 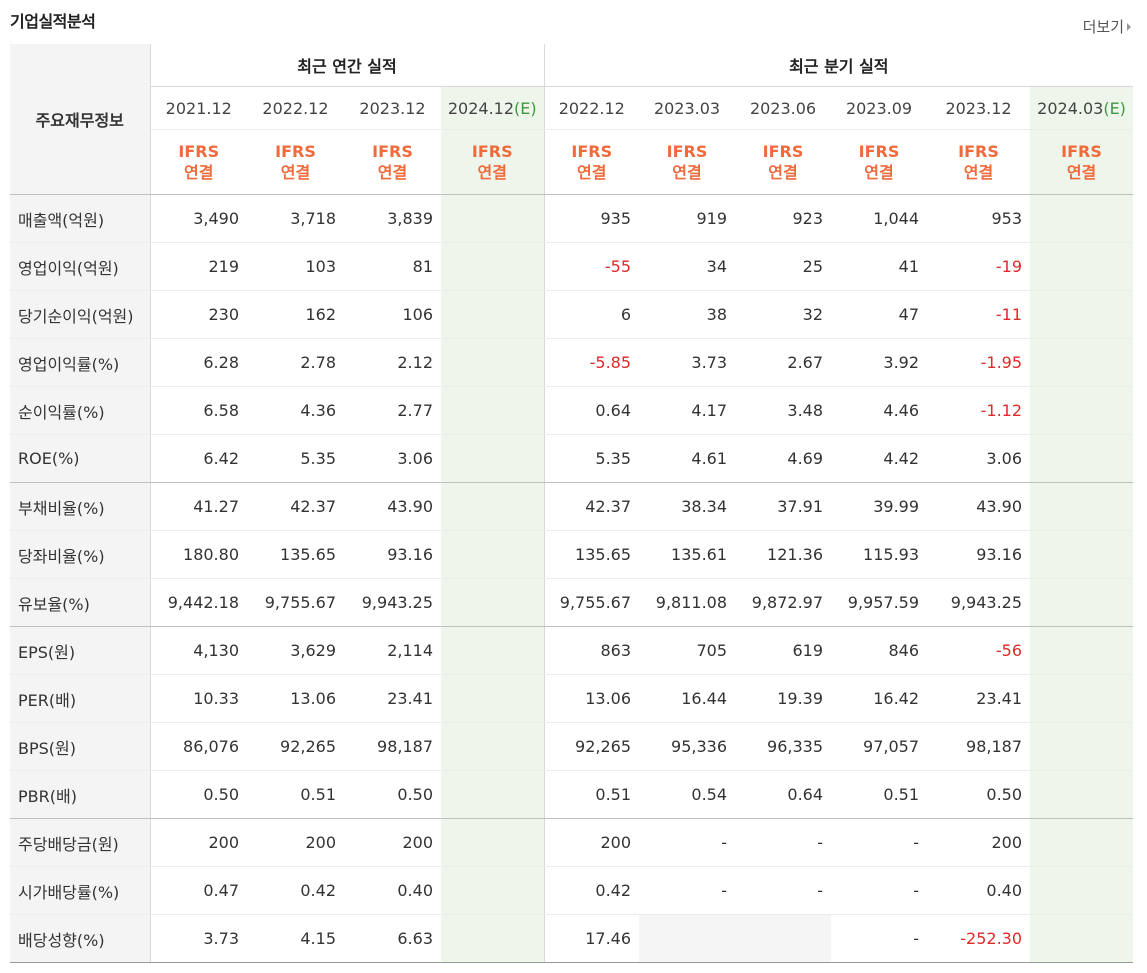 I want to click on quarter-value-cell: 42.37, so click(x=592, y=506).